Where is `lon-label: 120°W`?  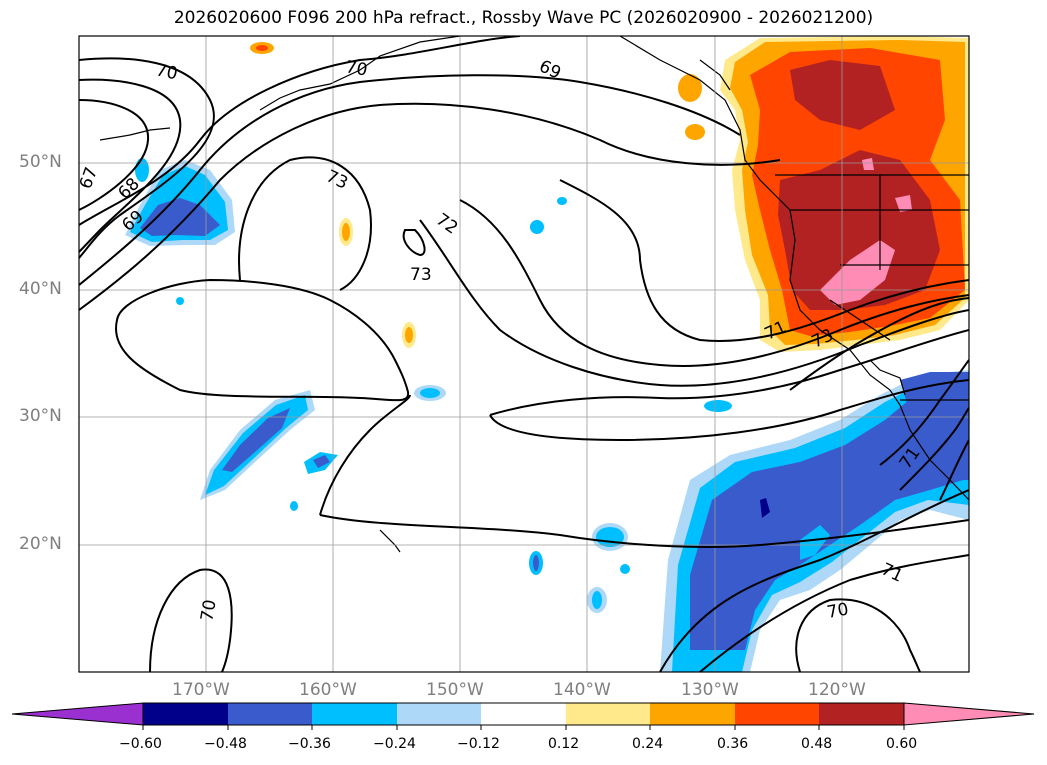
lon-label: 120°W is located at coordinates (837, 690).